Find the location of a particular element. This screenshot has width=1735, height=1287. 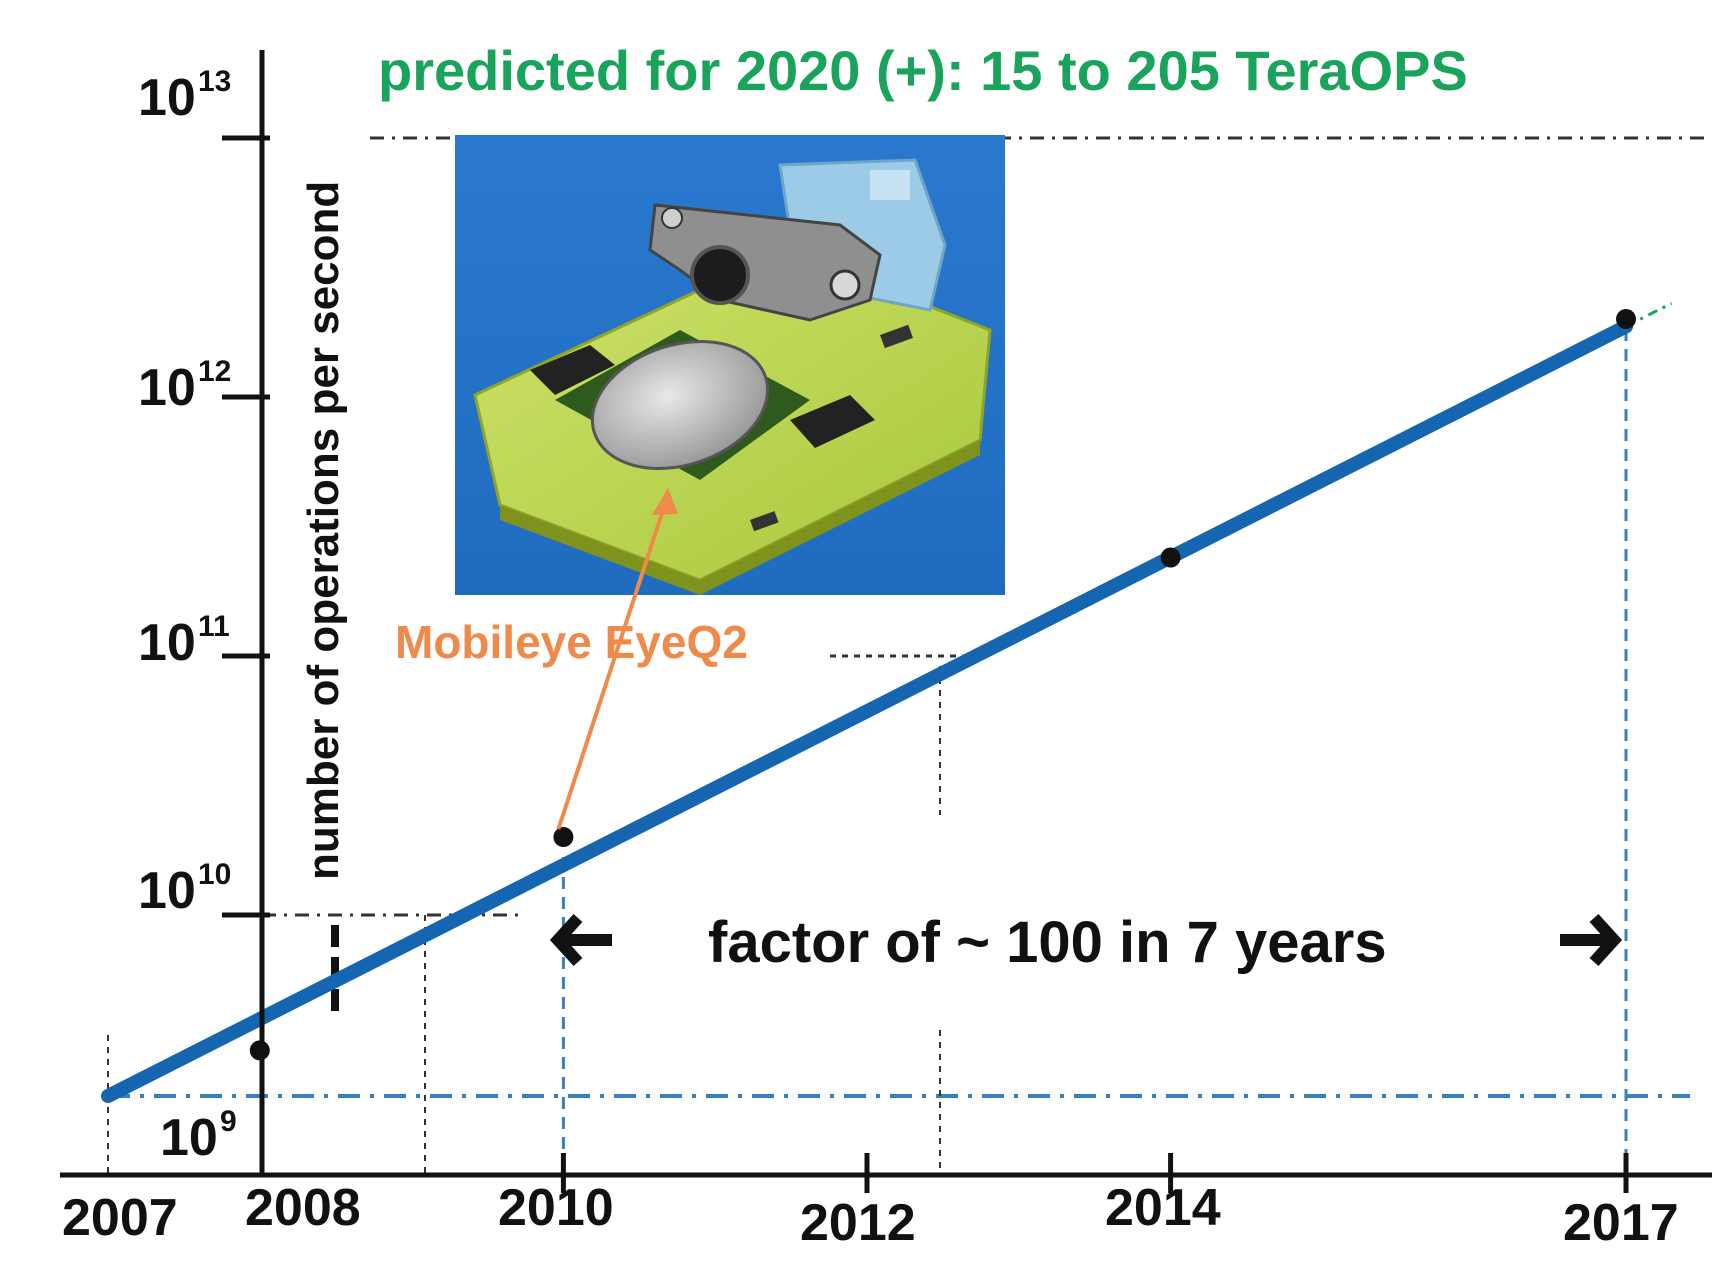

eyeq2-chip is located at coordinates (680, 405).